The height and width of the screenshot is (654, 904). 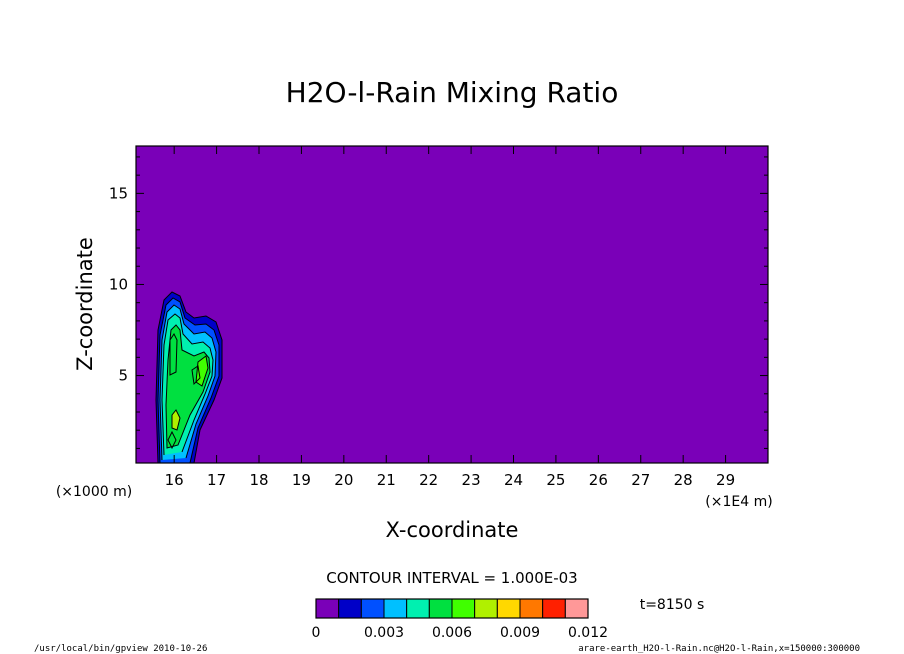 I want to click on x-tick-label: 20, so click(x=343, y=480).